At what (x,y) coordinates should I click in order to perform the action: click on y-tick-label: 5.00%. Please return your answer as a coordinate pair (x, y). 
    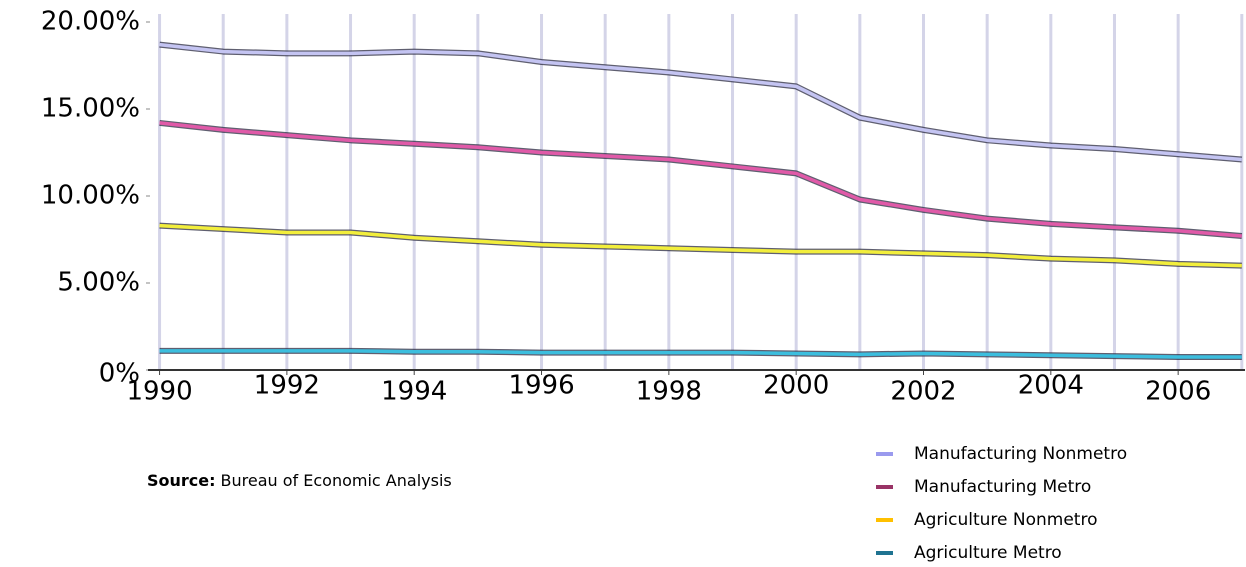
    Looking at the image, I should click on (98, 283).